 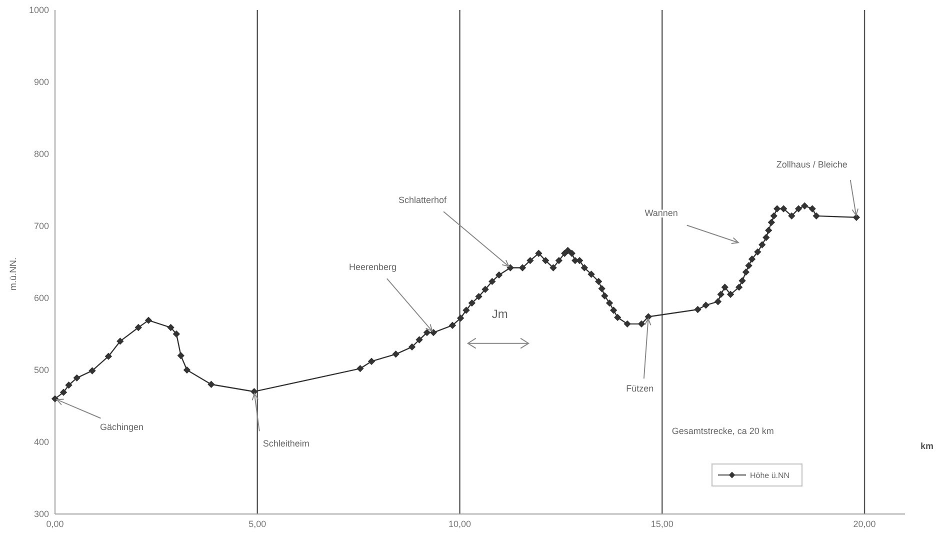 What do you see at coordinates (41, 370) in the screenshot?
I see `y-tick-label: 500` at bounding box center [41, 370].